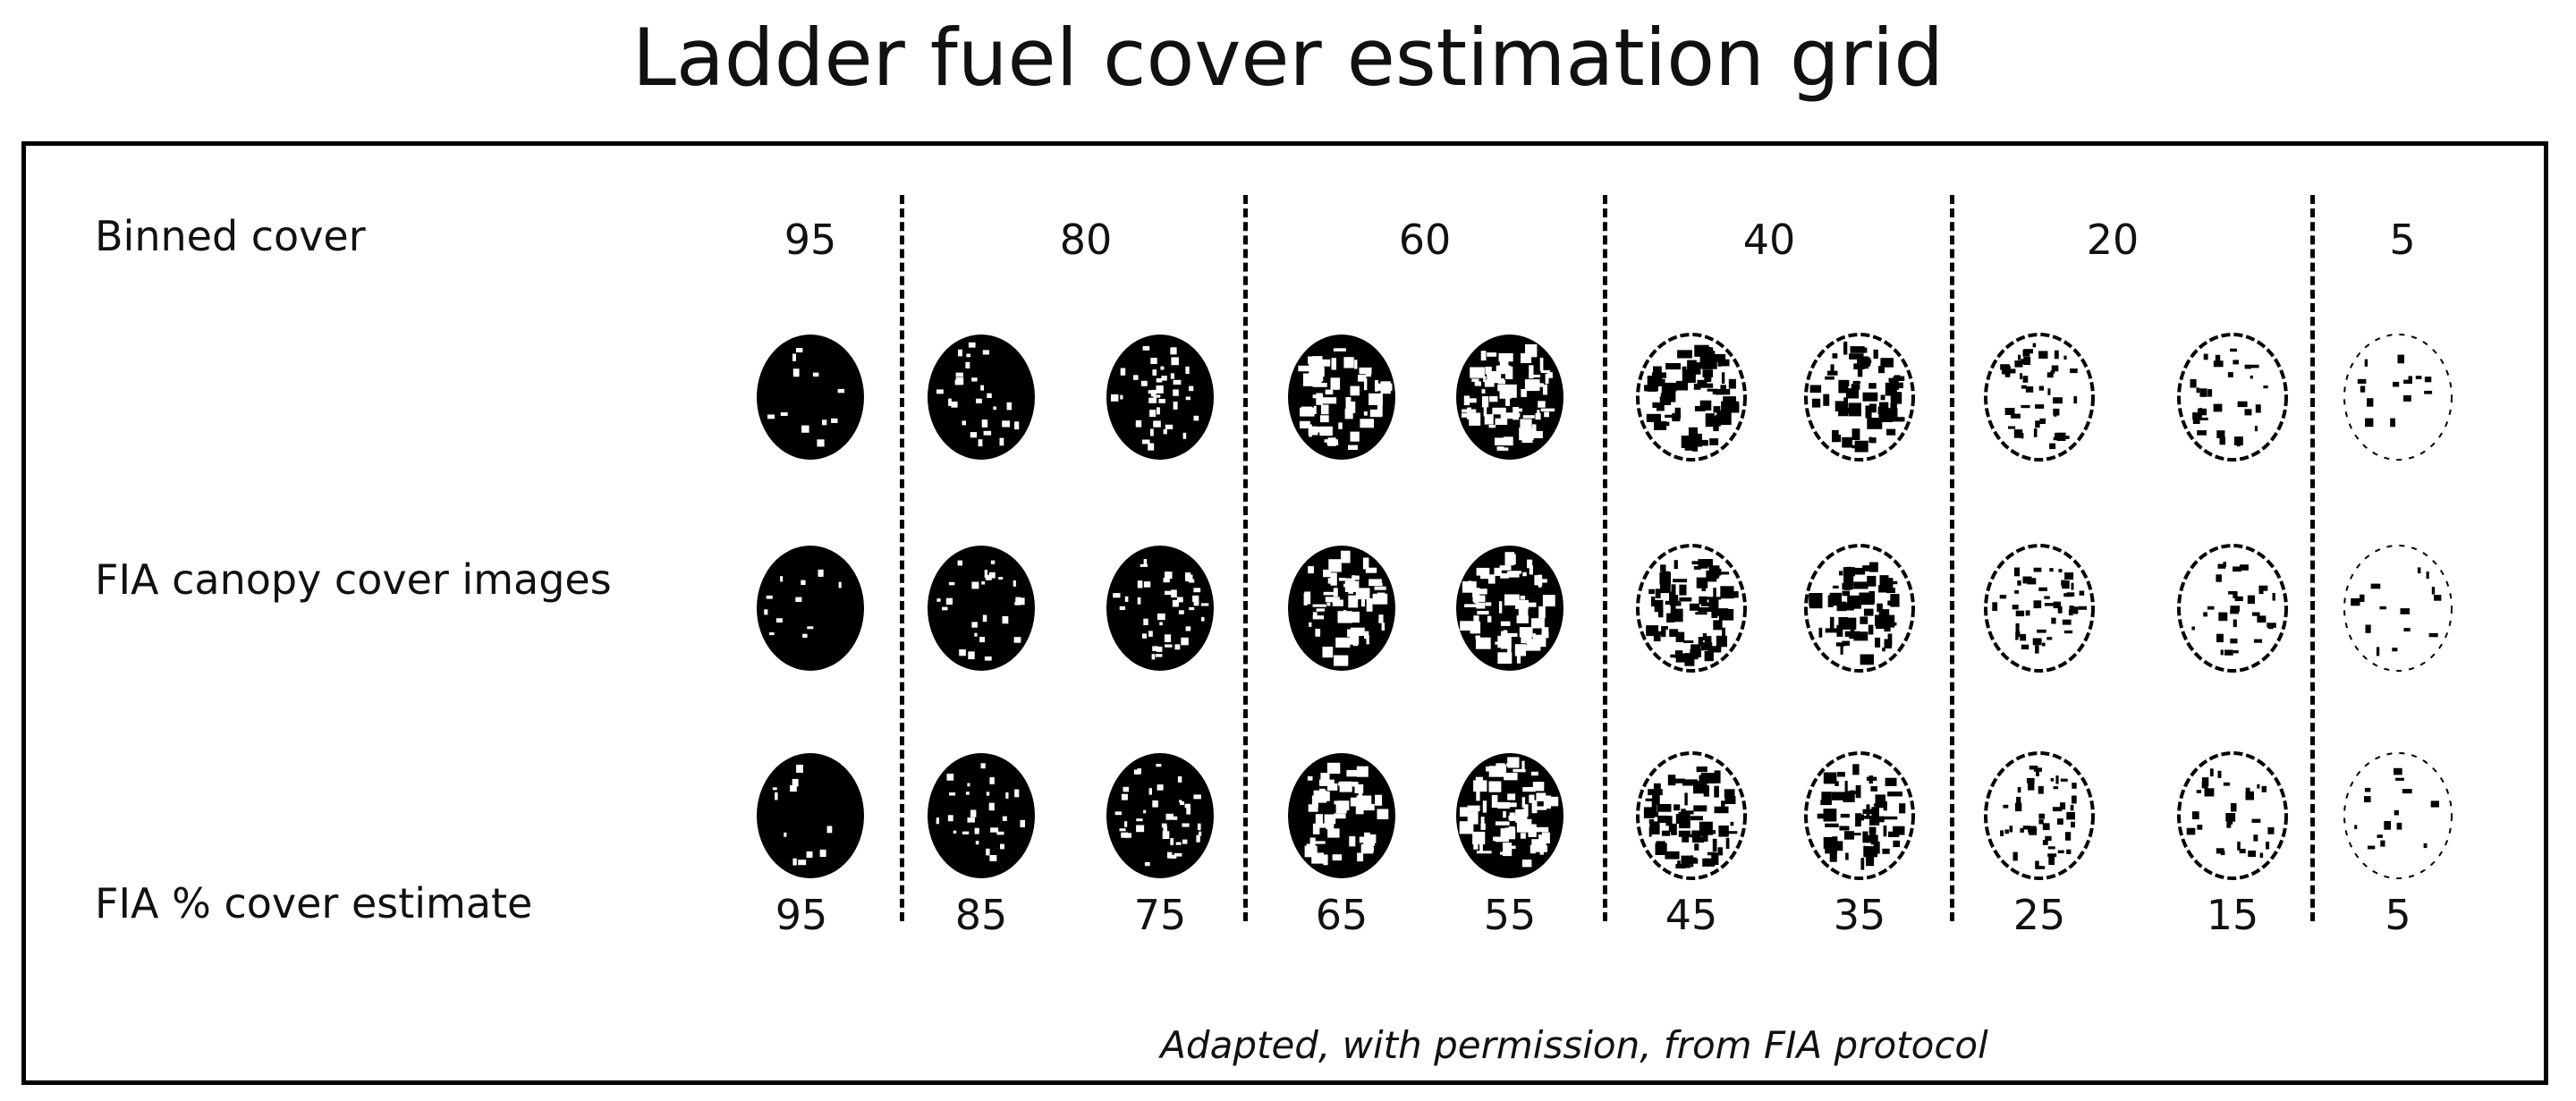 Image resolution: width=2576 pixels, height=1101 pixels. Describe the element at coordinates (2398, 915) in the screenshot. I see `estimate-label-5: 5` at that location.